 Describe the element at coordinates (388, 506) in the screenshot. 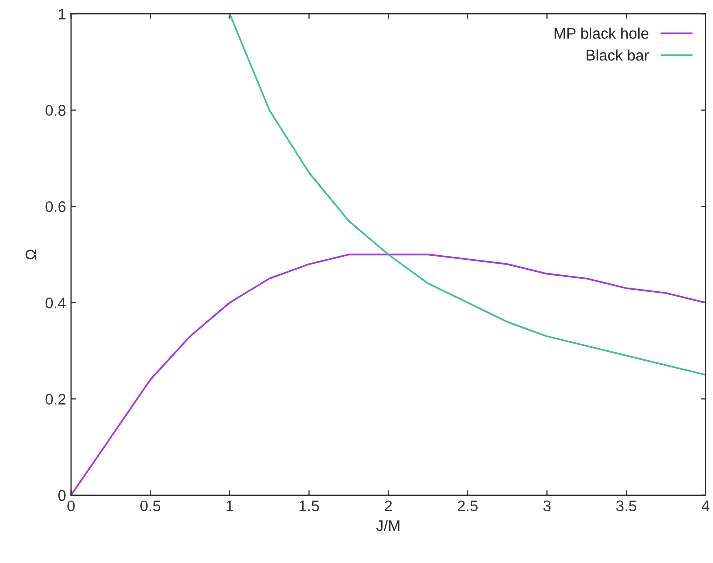

I see `x-tick-label: 2` at that location.